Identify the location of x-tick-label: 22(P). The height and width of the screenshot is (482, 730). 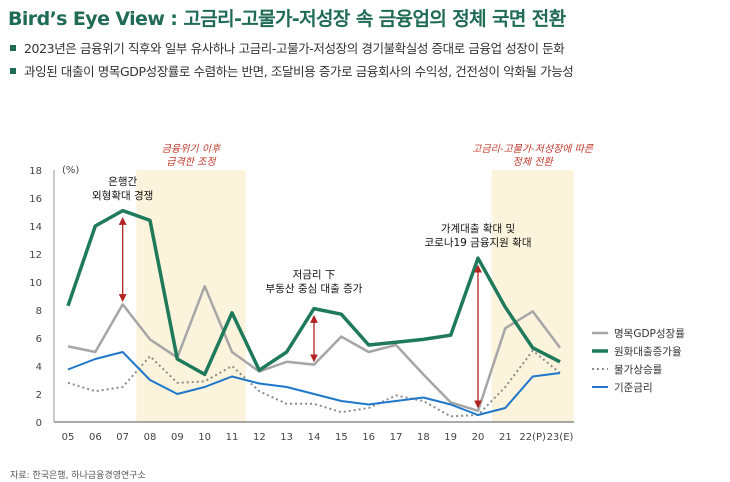
(532, 437).